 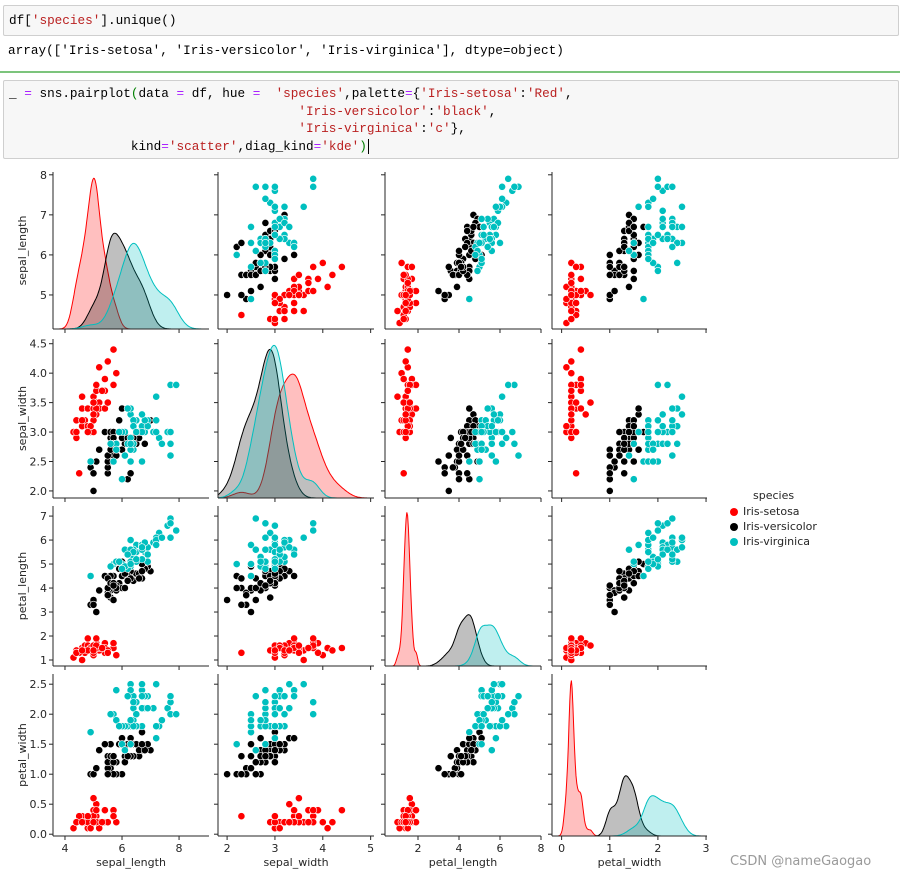 I want to click on kde-fill-Iris-setosa, so click(x=95, y=253).